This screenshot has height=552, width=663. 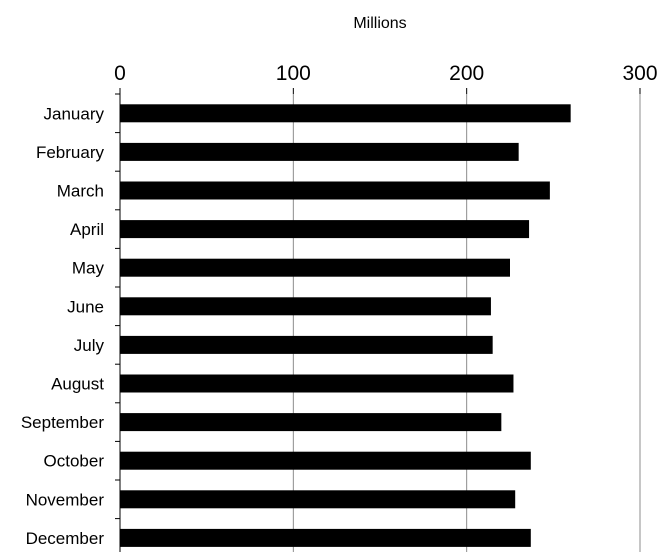 I want to click on category-label-october: October, so click(x=74, y=461).